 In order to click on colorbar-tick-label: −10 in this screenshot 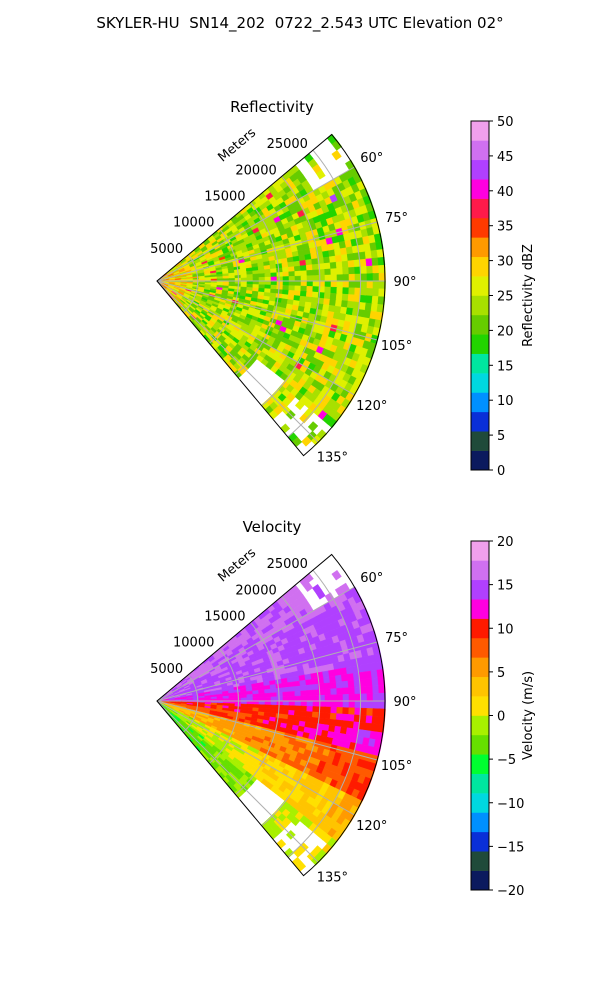, I will do `click(510, 804)`.